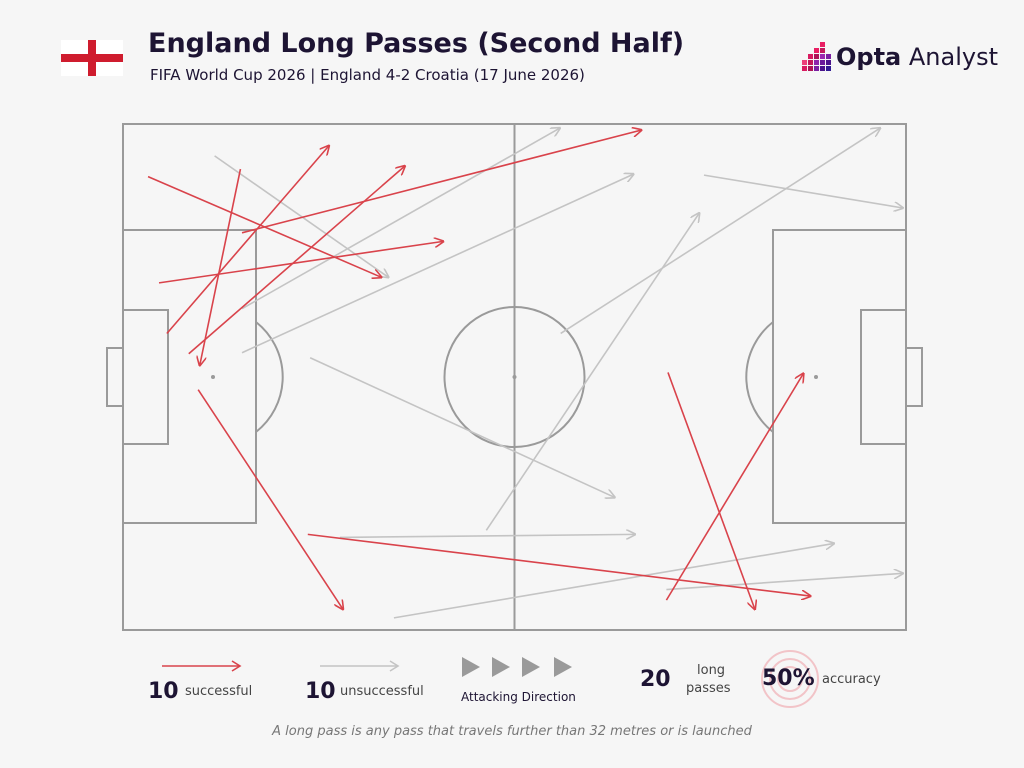  What do you see at coordinates (869, 57) in the screenshot?
I see `brand-bold: Opta` at bounding box center [869, 57].